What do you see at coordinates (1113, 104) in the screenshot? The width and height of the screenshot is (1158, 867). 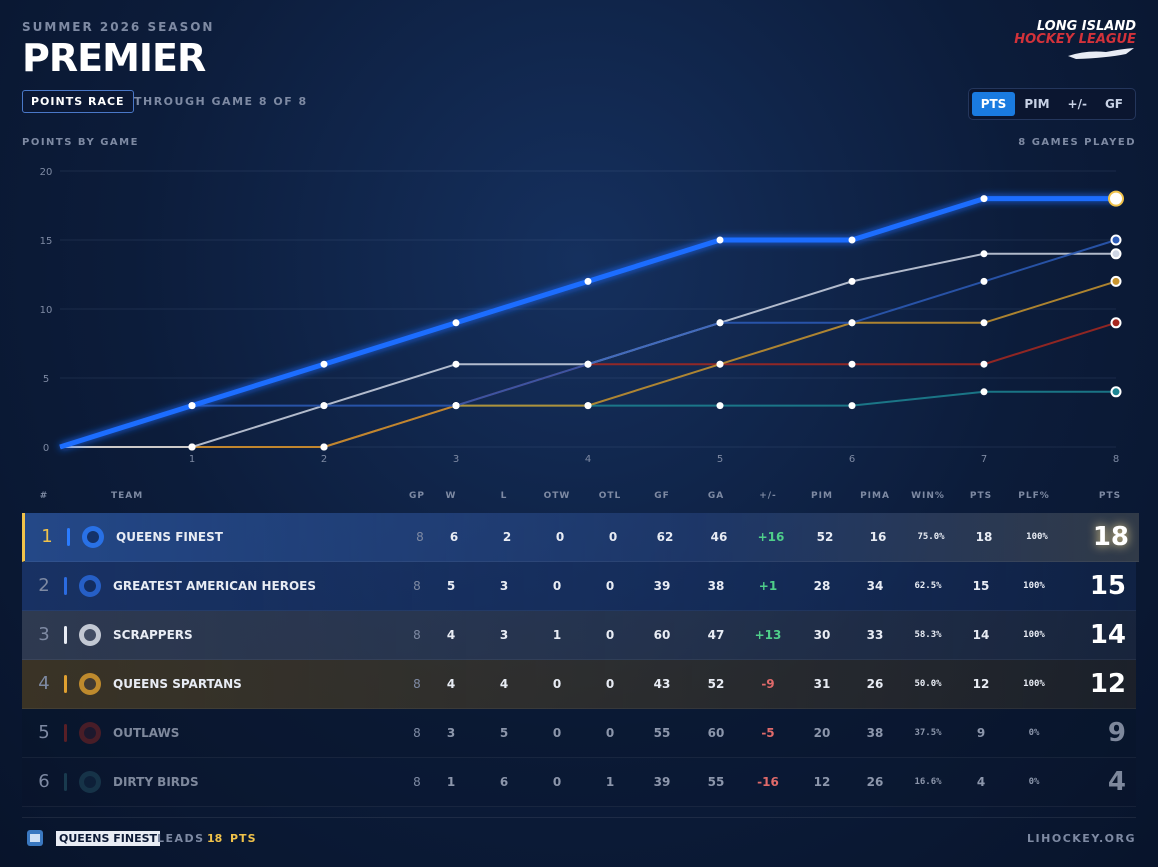 I see `tab: GF` at bounding box center [1113, 104].